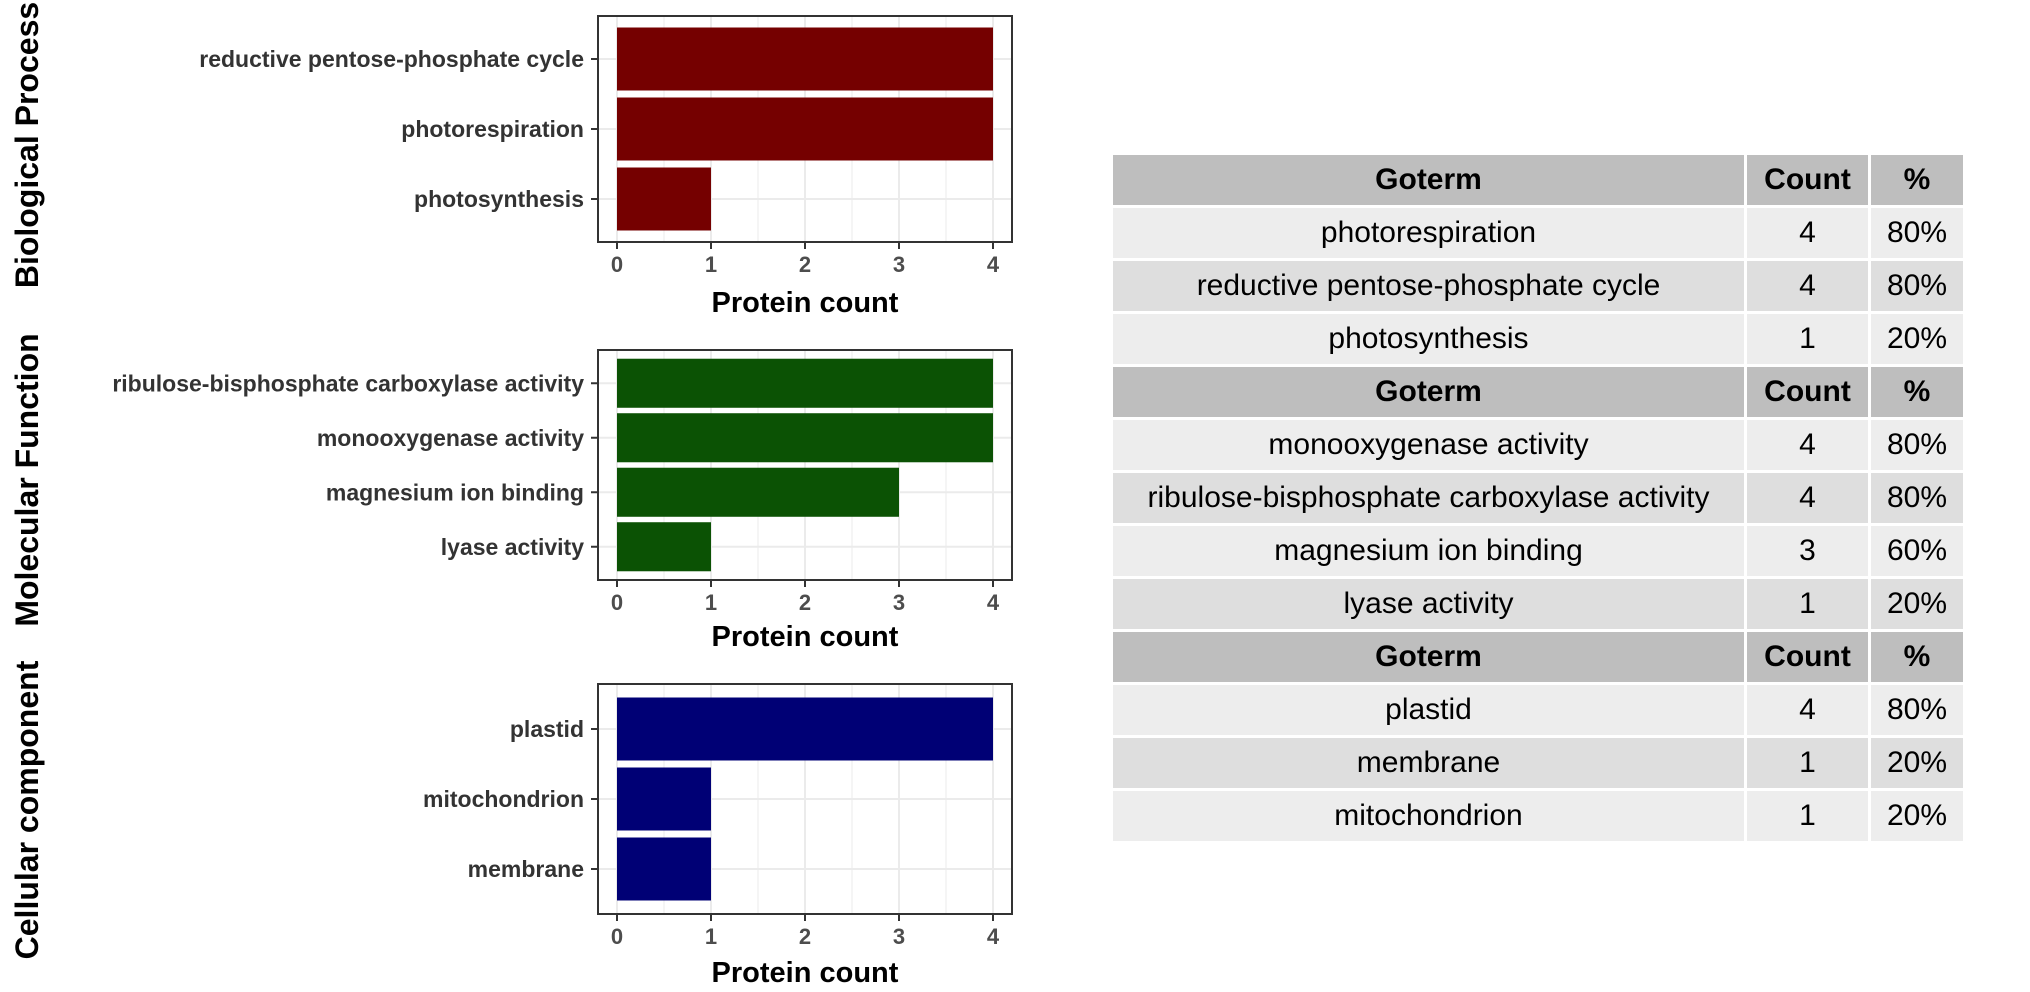 This screenshot has width=2030, height=992. Describe the element at coordinates (1428, 816) in the screenshot. I see `table-cell: mitochondrion` at that location.